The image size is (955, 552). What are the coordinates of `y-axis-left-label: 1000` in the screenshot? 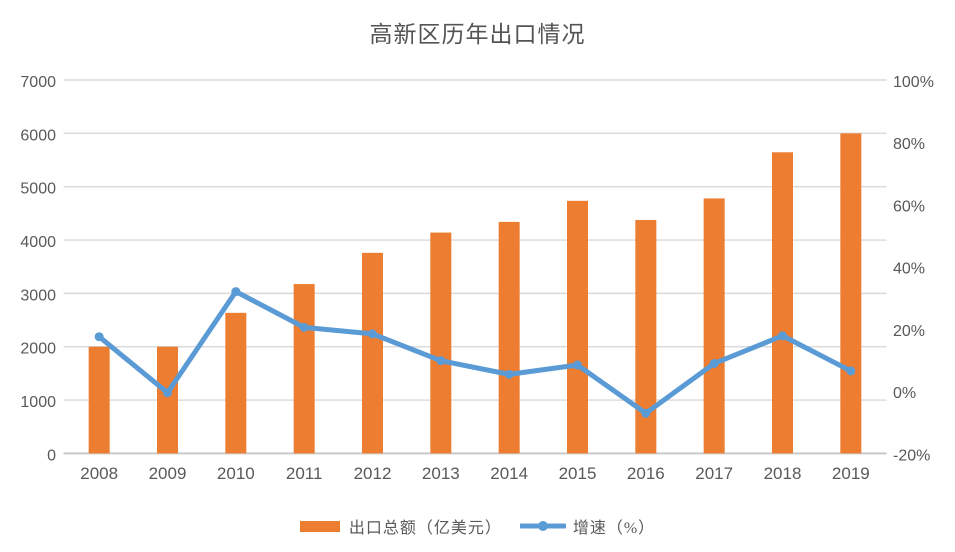 It's located at (38, 402).